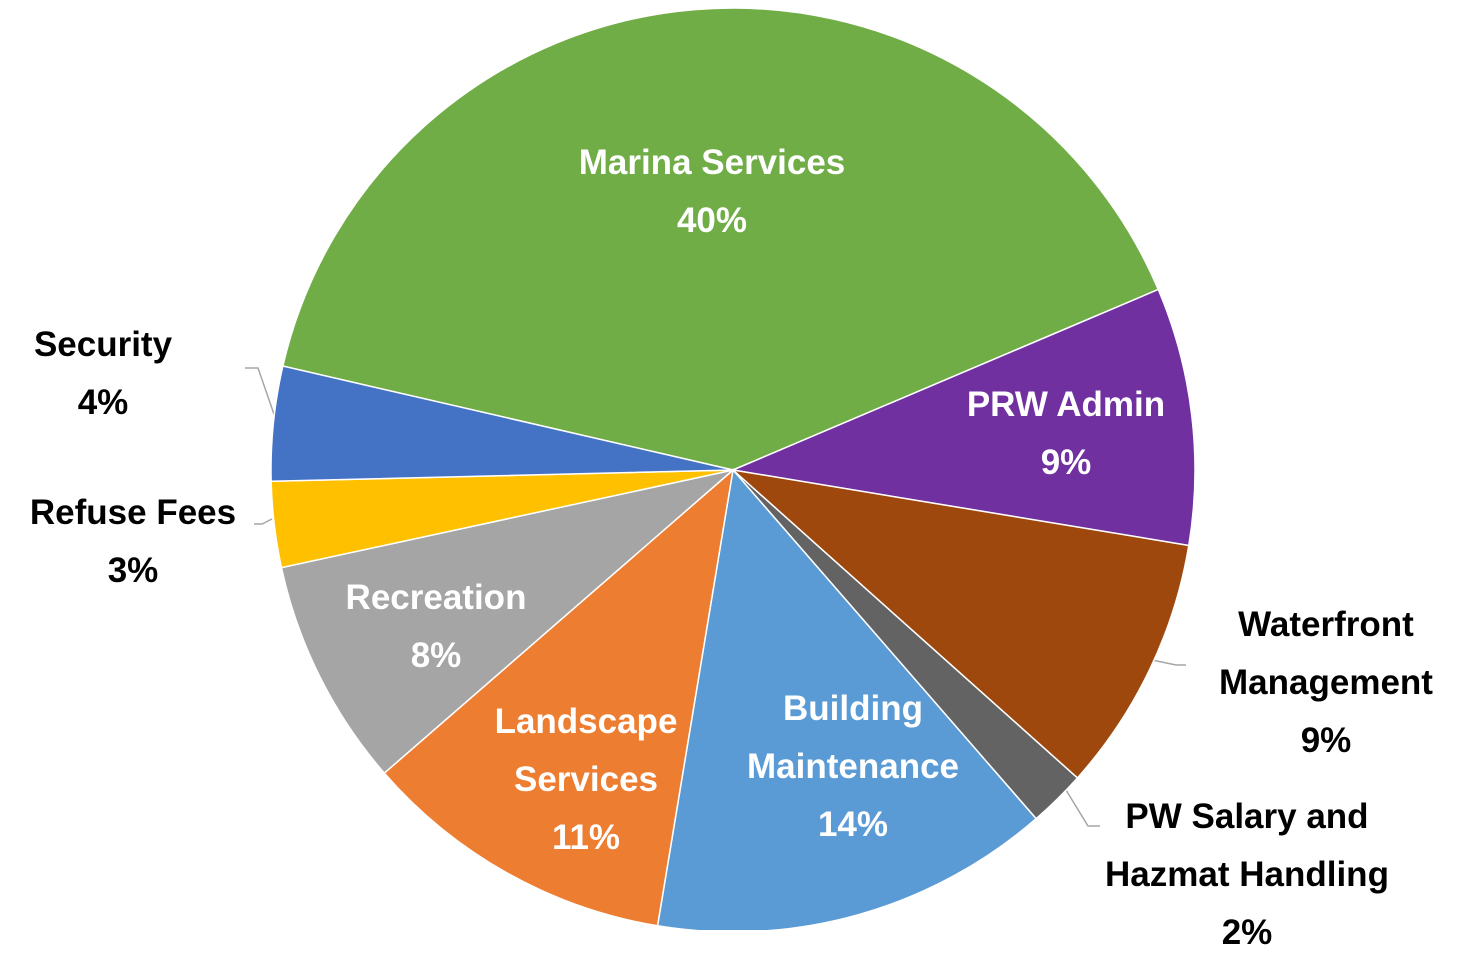 This screenshot has width=1466, height=962. What do you see at coordinates (853, 824) in the screenshot?
I see `value-label: 14%` at bounding box center [853, 824].